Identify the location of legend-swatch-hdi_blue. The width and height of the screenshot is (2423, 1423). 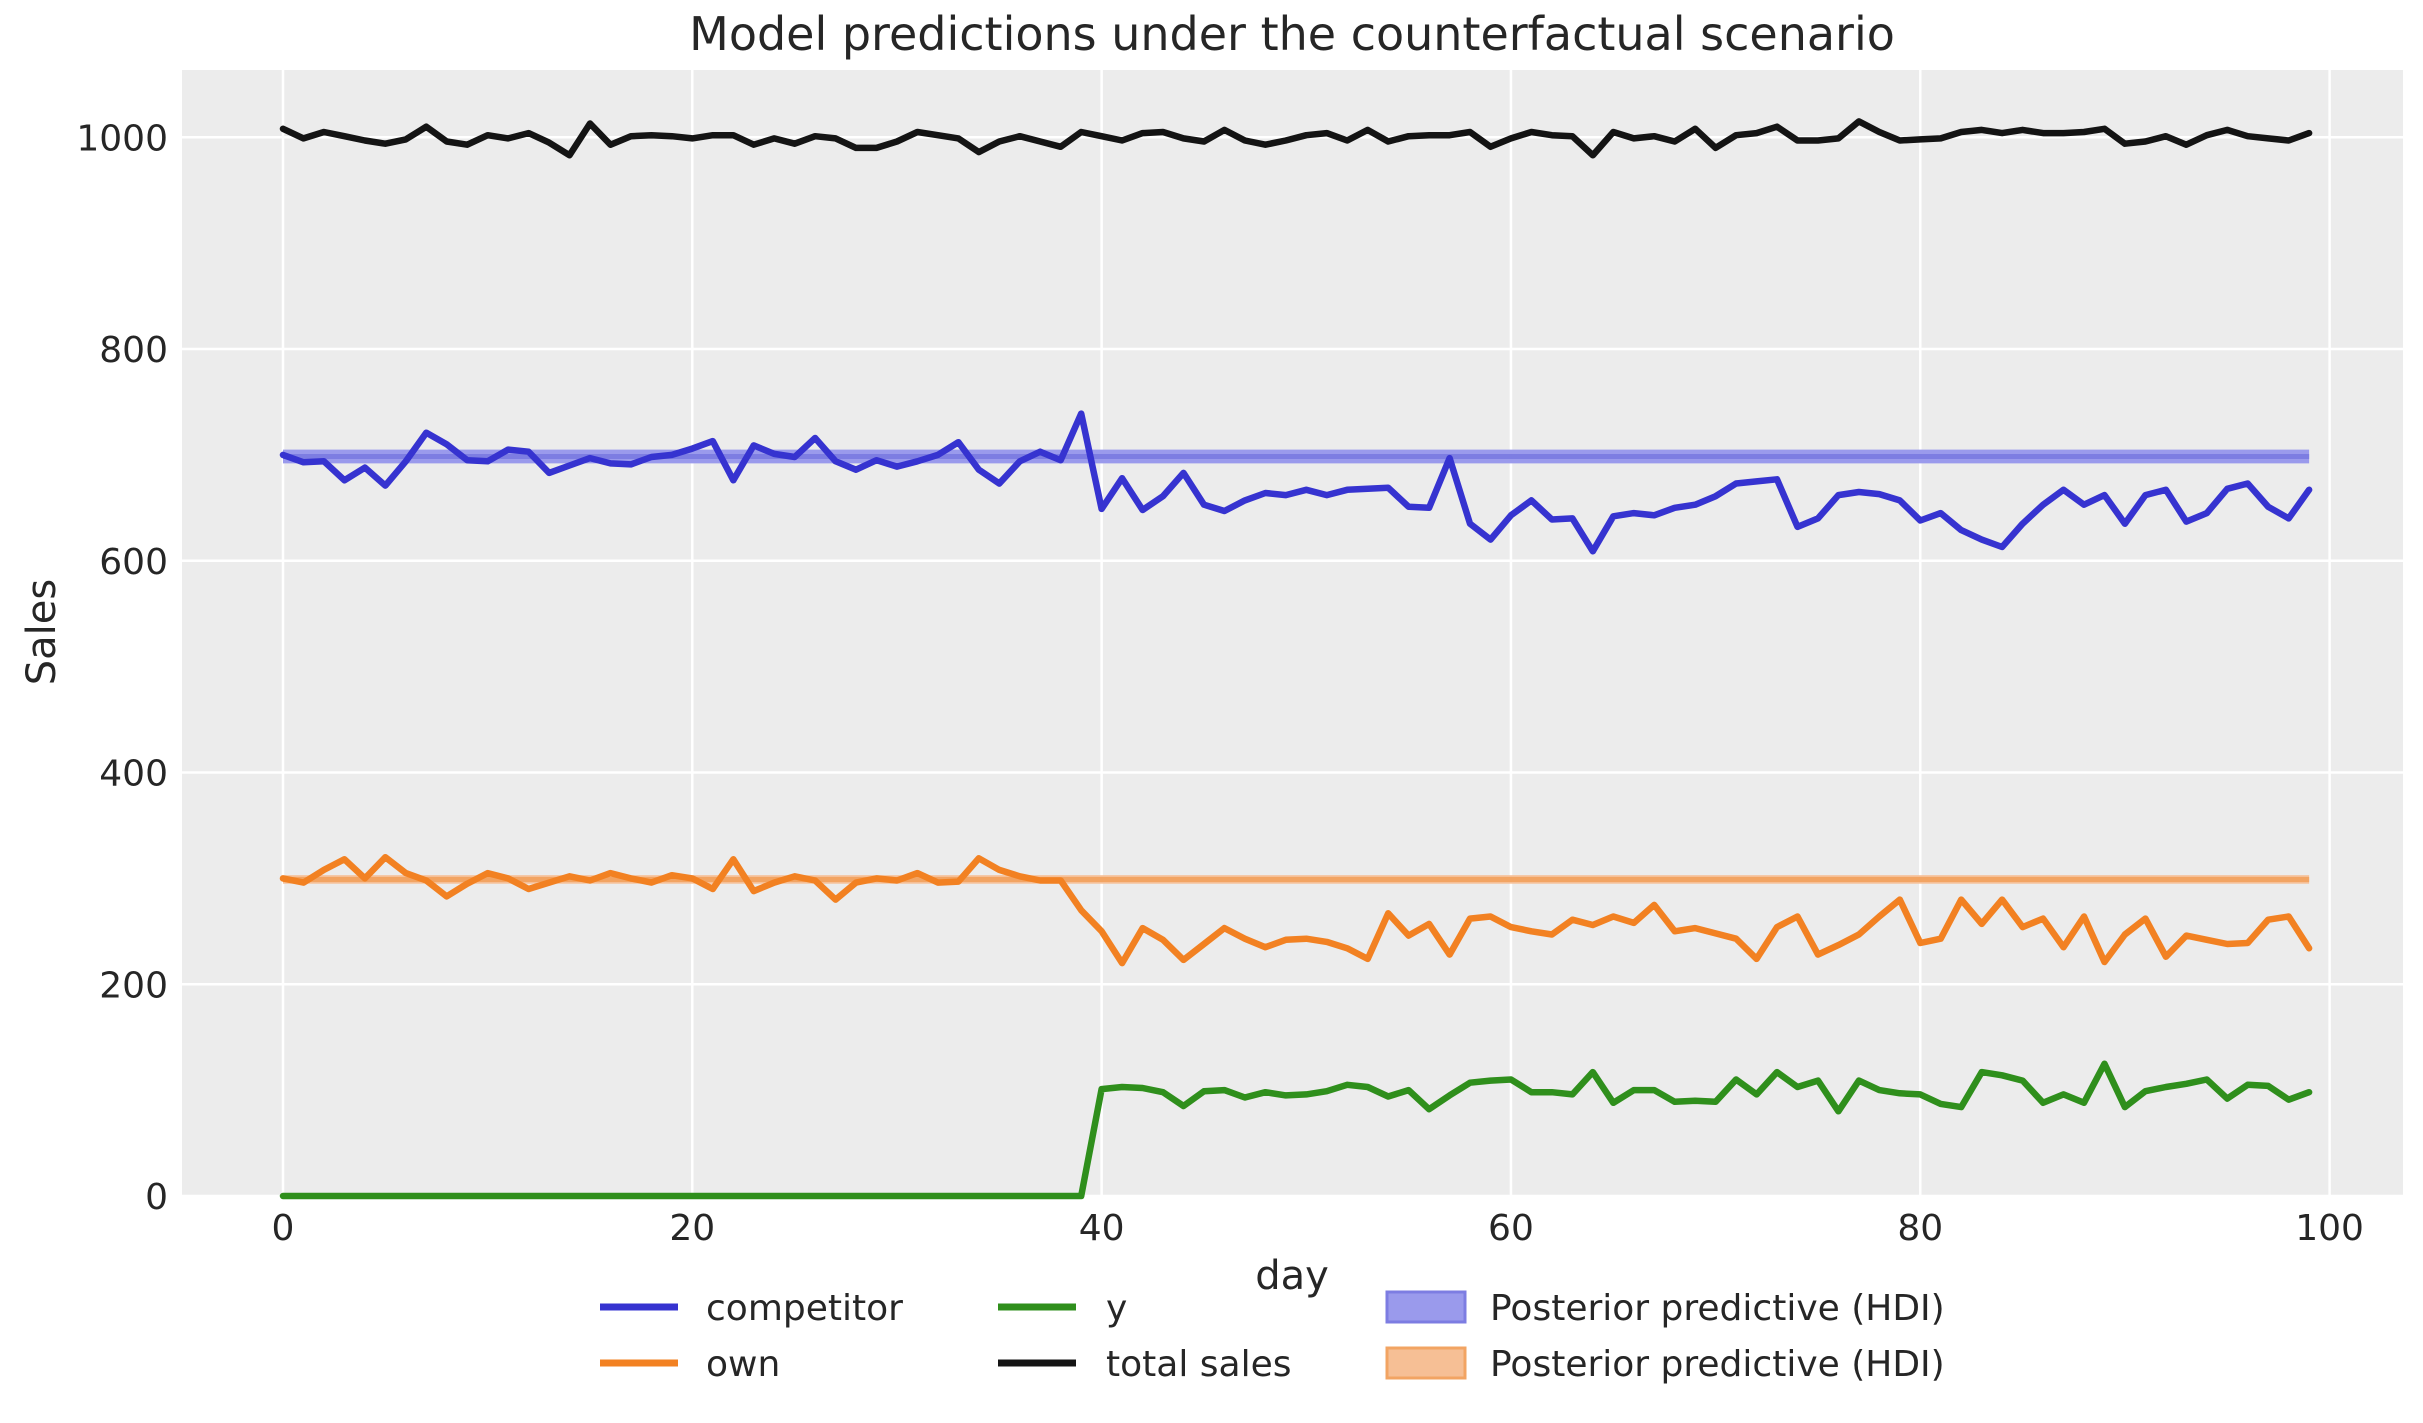
(1426, 1307).